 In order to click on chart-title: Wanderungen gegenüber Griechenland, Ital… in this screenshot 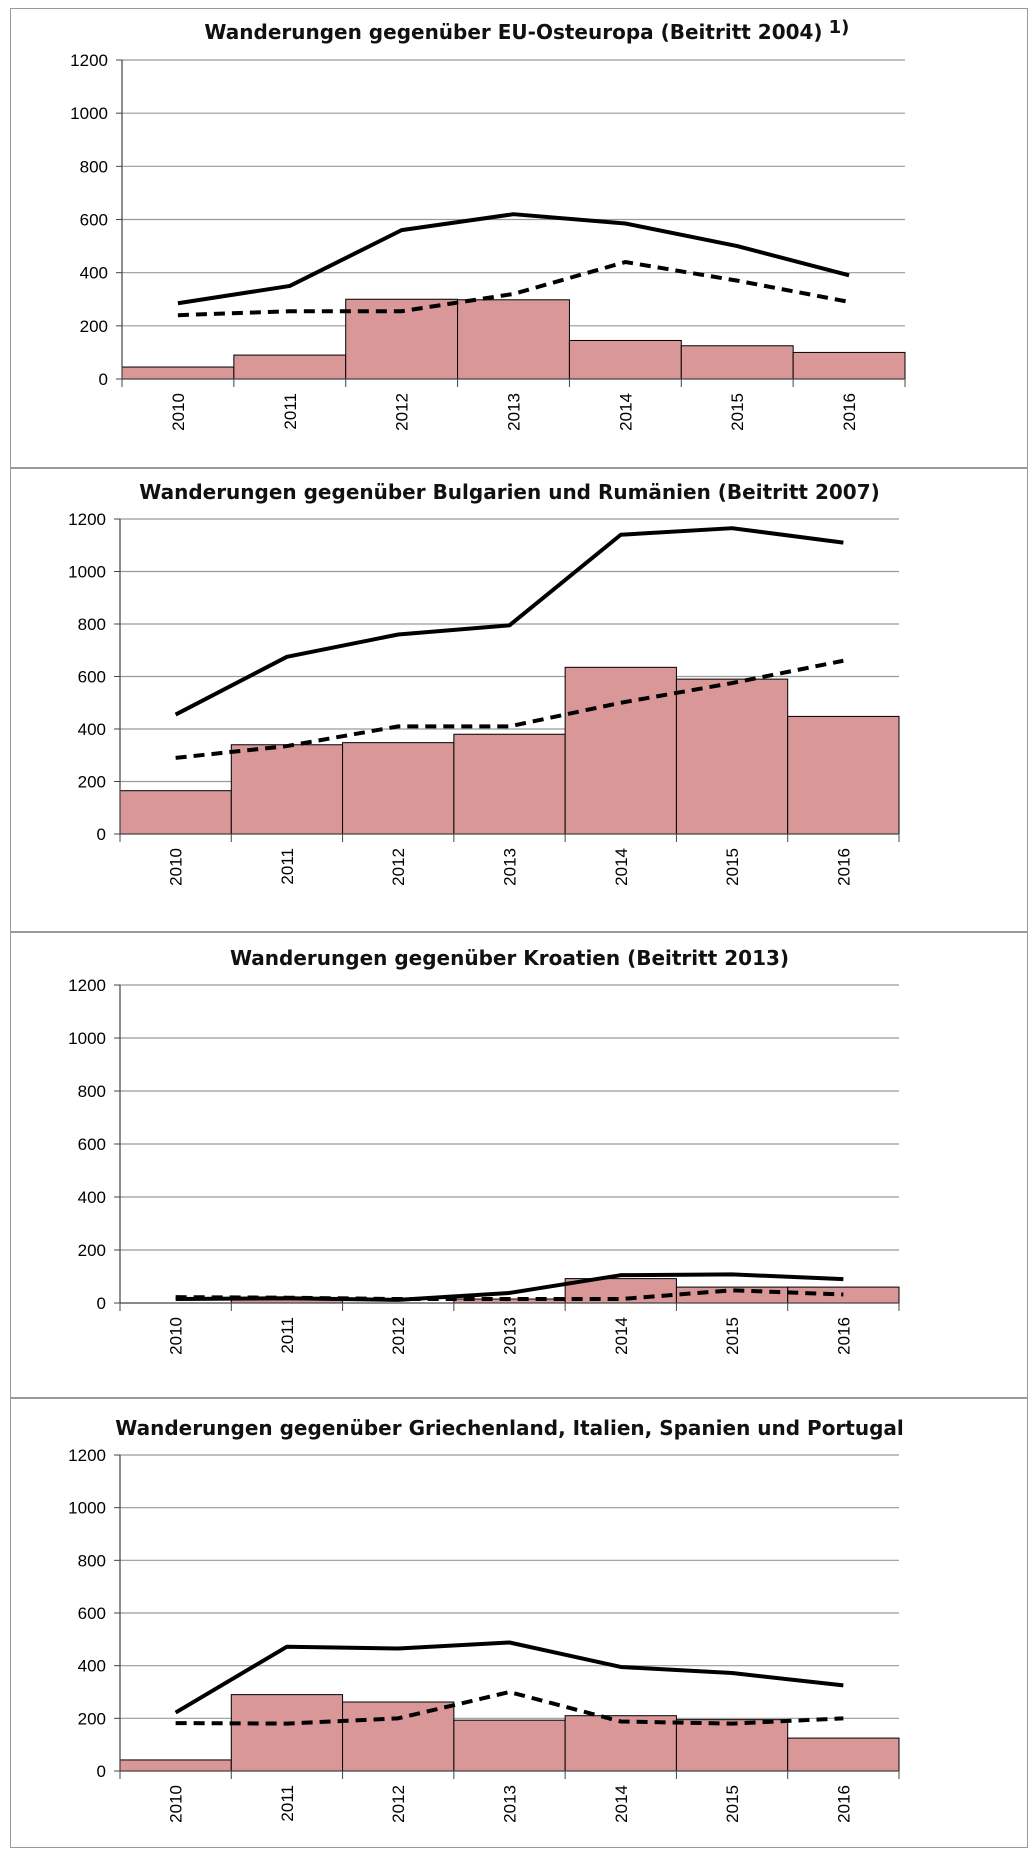, I will do `click(509, 1428)`.